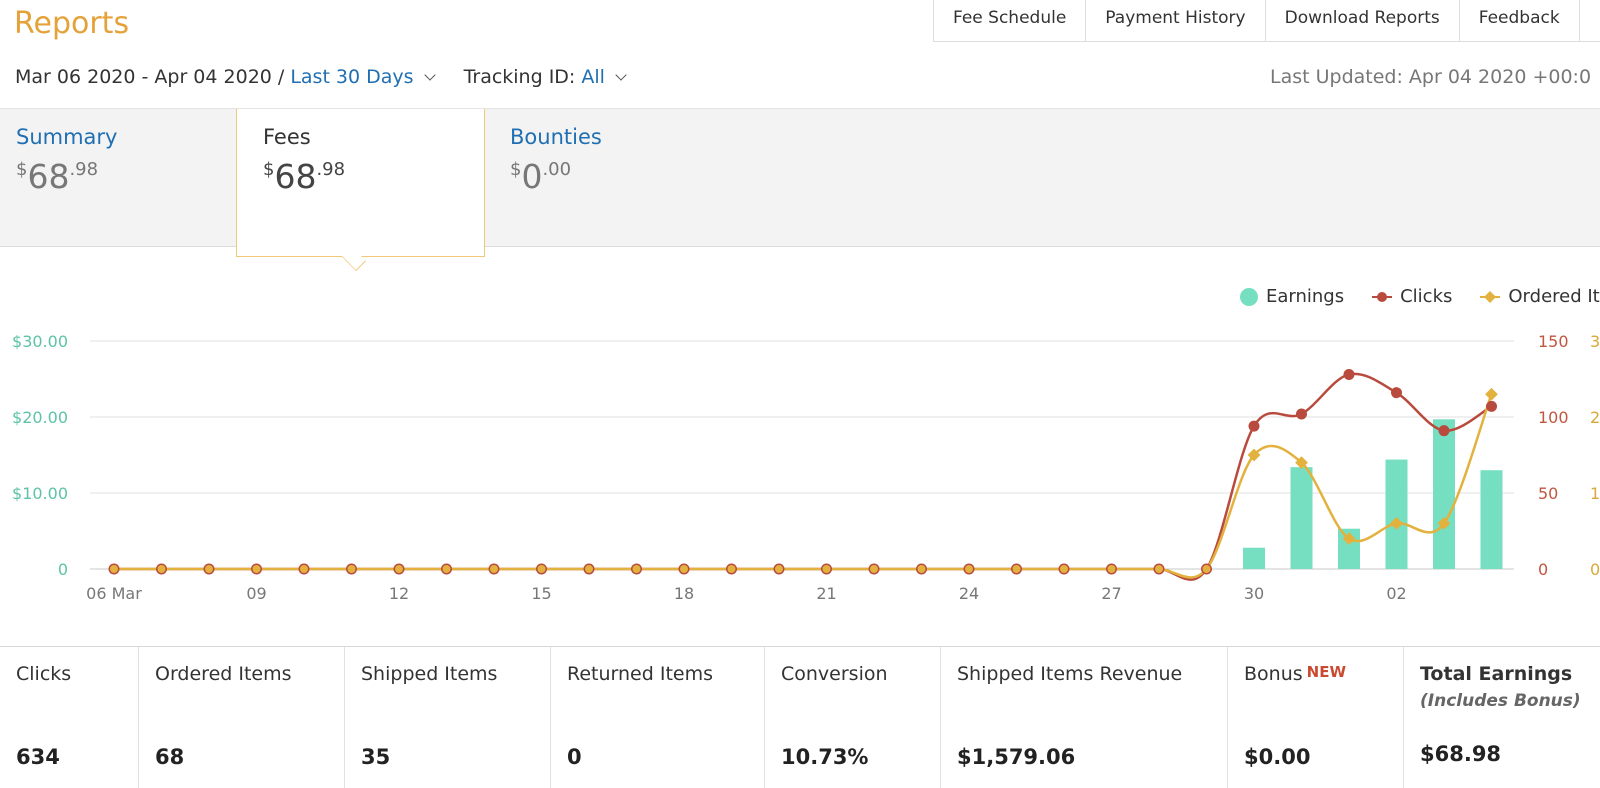  What do you see at coordinates (1111, 593) in the screenshot?
I see `x-tick-label: 27` at bounding box center [1111, 593].